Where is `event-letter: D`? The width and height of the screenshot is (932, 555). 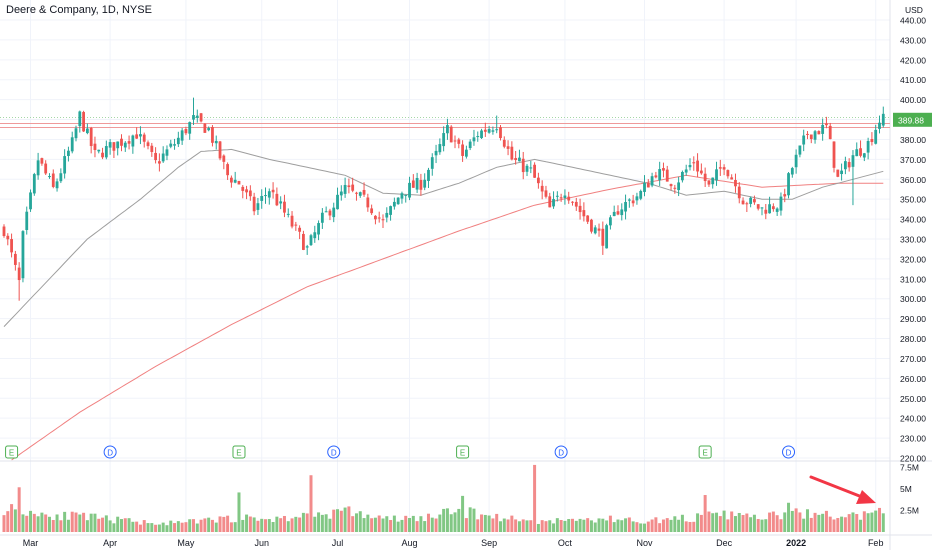
event-letter: D is located at coordinates (334, 453).